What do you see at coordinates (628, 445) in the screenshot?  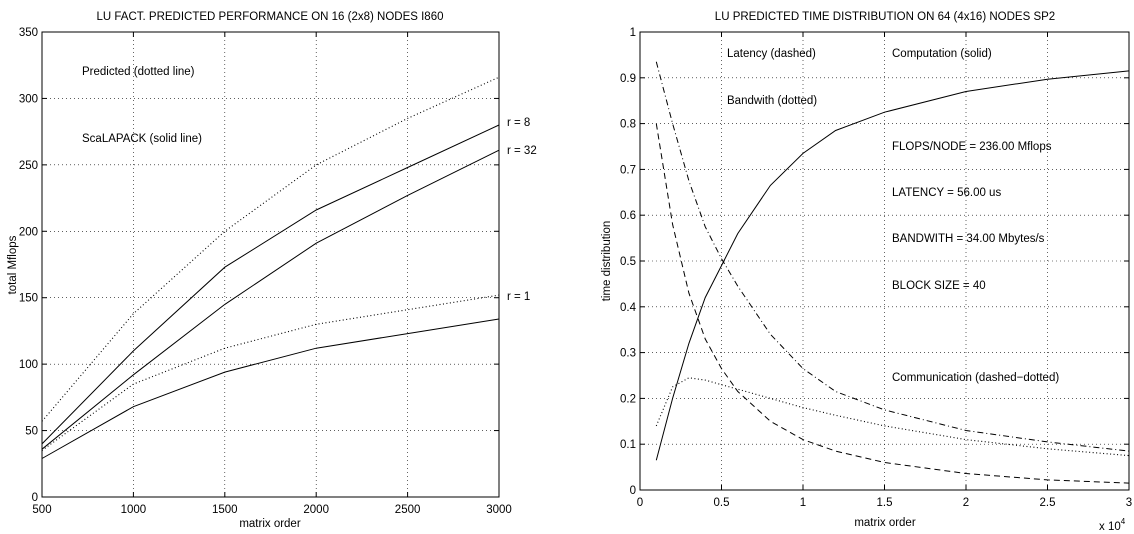 I see `chart-right-y-tick-label: 0.1` at bounding box center [628, 445].